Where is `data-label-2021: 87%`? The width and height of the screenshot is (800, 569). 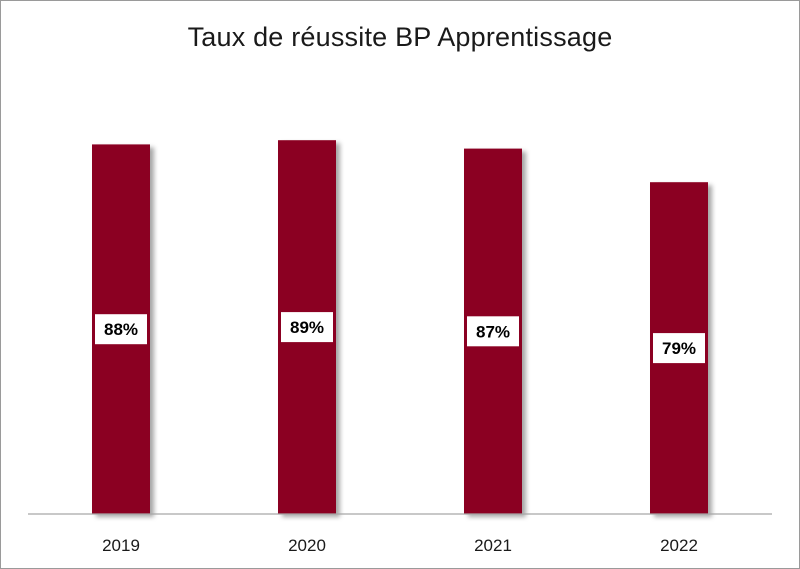 data-label-2021: 87% is located at coordinates (493, 331).